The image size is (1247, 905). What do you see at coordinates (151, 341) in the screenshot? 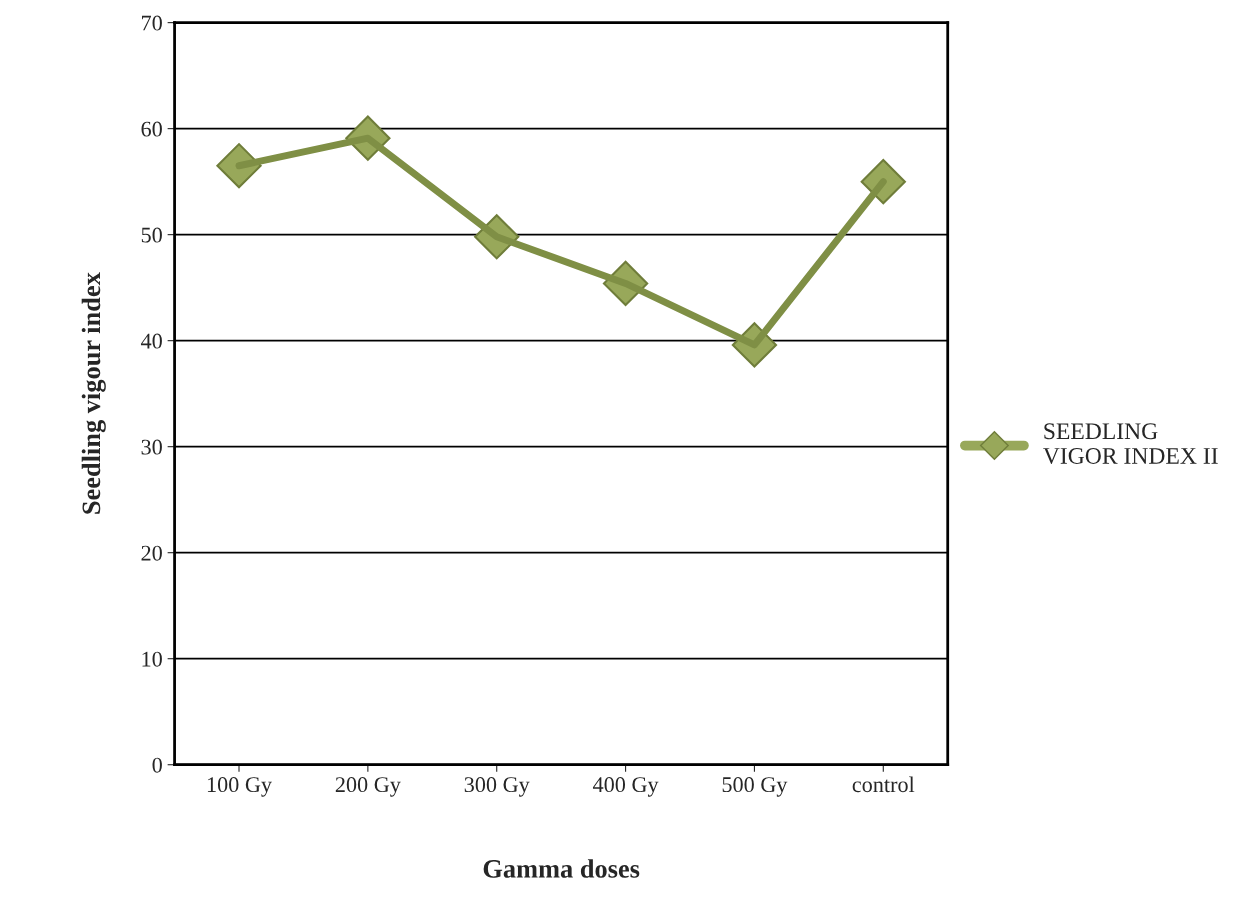
I see `y-tick-label: 40` at bounding box center [151, 341].